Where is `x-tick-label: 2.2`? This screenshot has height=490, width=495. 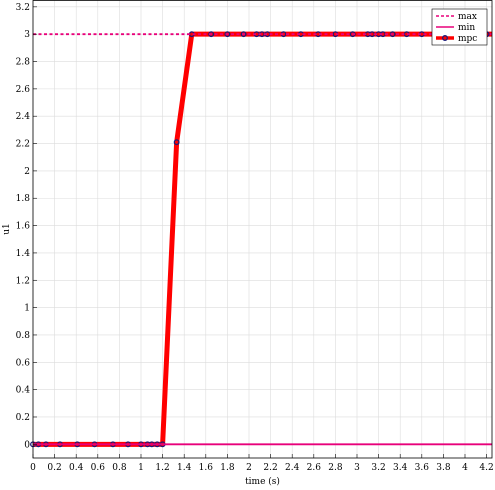
x-tick-label: 2.2 is located at coordinates (270, 468).